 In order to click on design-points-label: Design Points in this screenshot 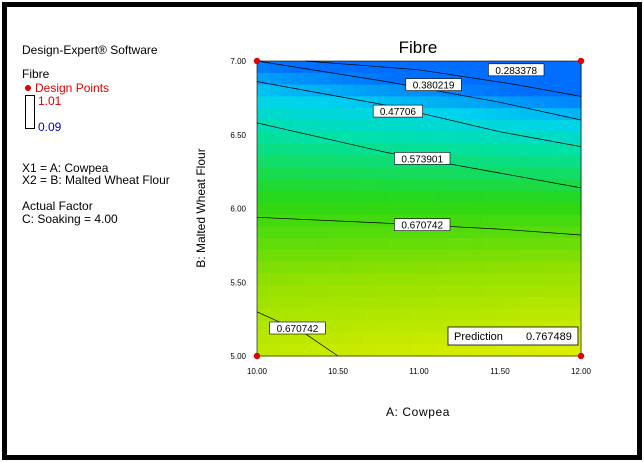, I will do `click(72, 88)`.